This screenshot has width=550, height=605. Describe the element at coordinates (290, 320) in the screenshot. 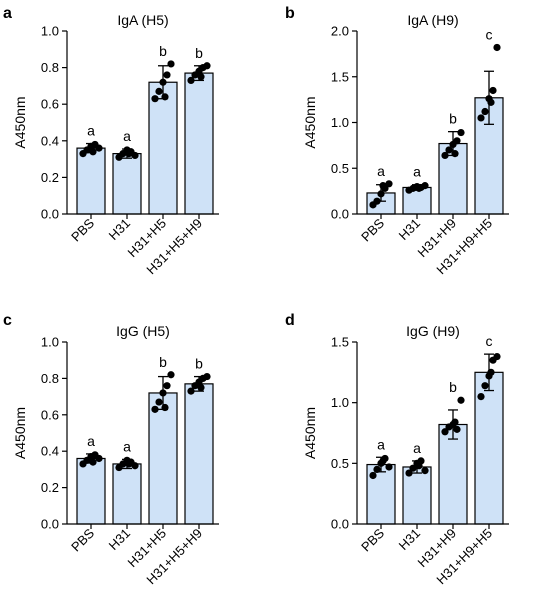

I see `panel-letter: d` at that location.